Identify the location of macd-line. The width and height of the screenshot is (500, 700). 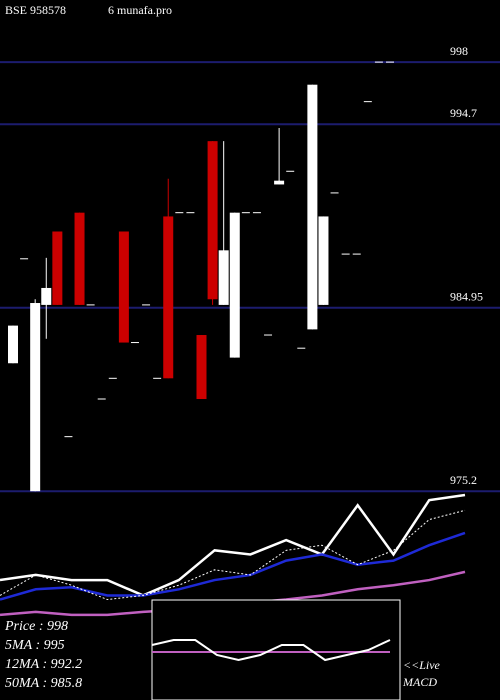
(271, 650).